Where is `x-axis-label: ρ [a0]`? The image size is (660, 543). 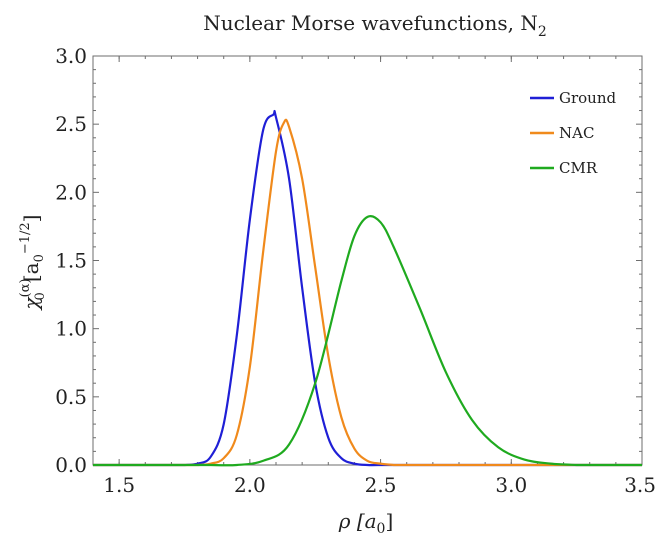 x-axis-label: ρ [a0] is located at coordinates (366, 523).